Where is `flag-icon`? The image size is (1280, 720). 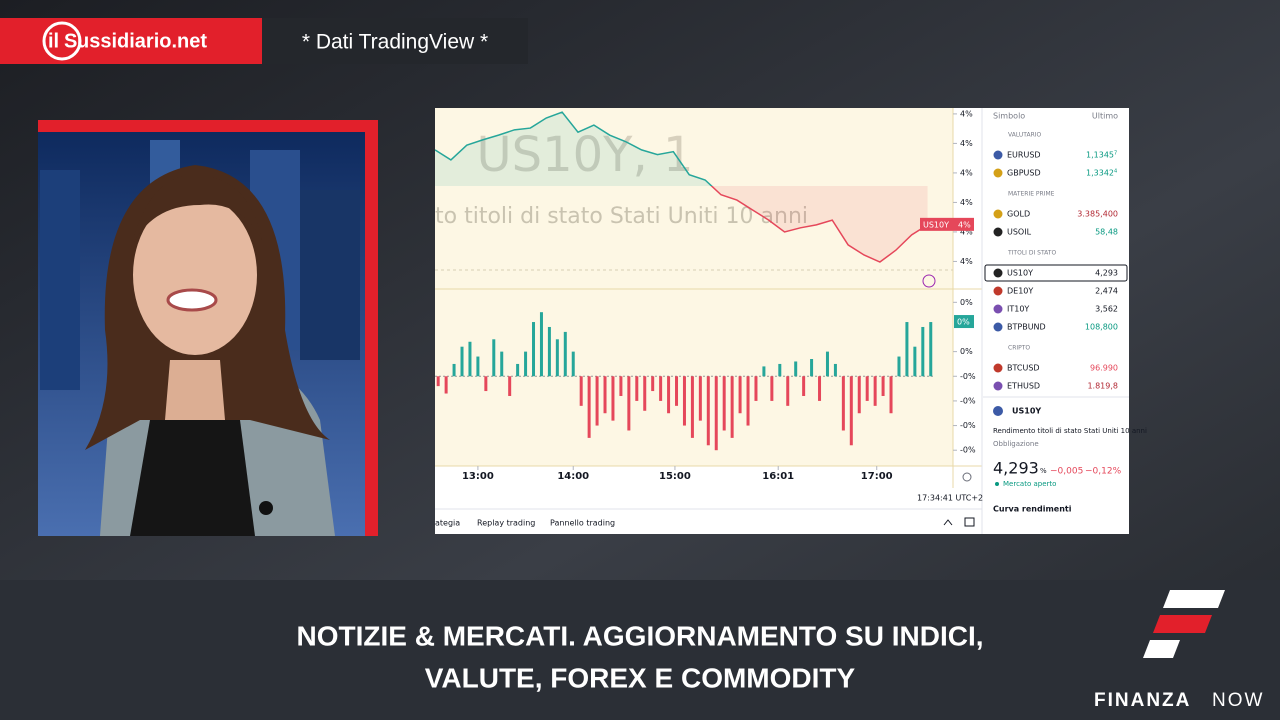 flag-icon is located at coordinates (998, 411).